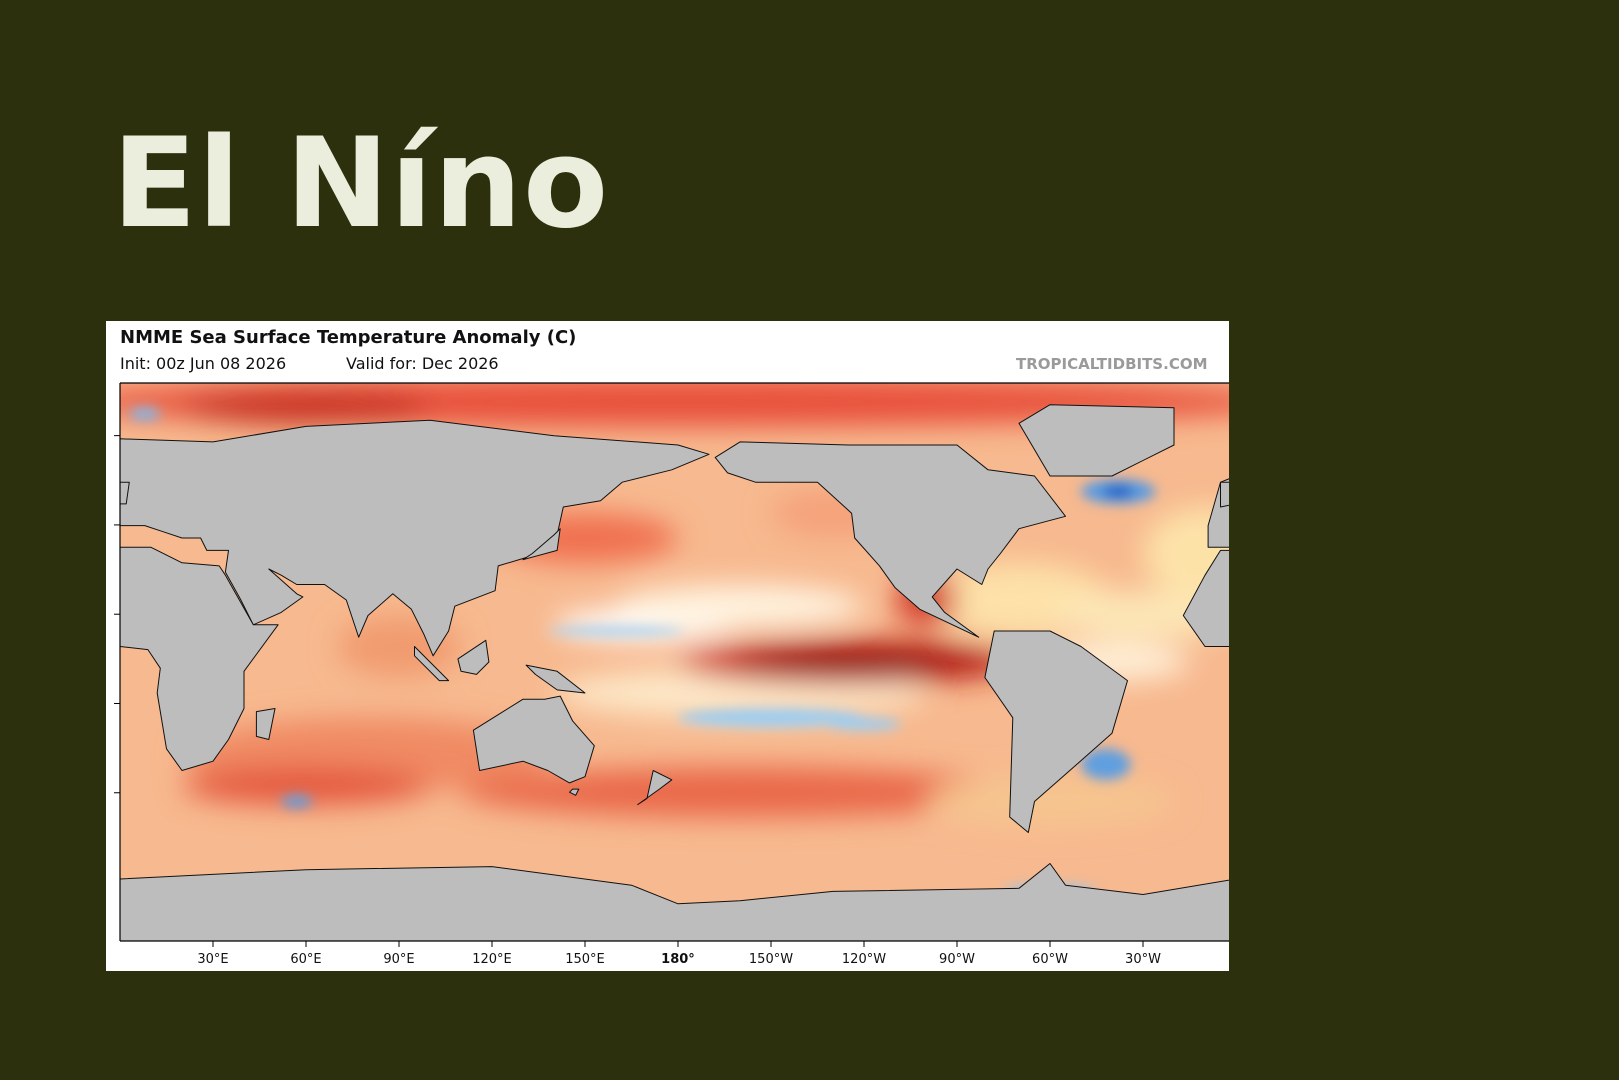 The image size is (1619, 1080). Describe the element at coordinates (265, 724) in the screenshot. I see `madagascar` at that location.